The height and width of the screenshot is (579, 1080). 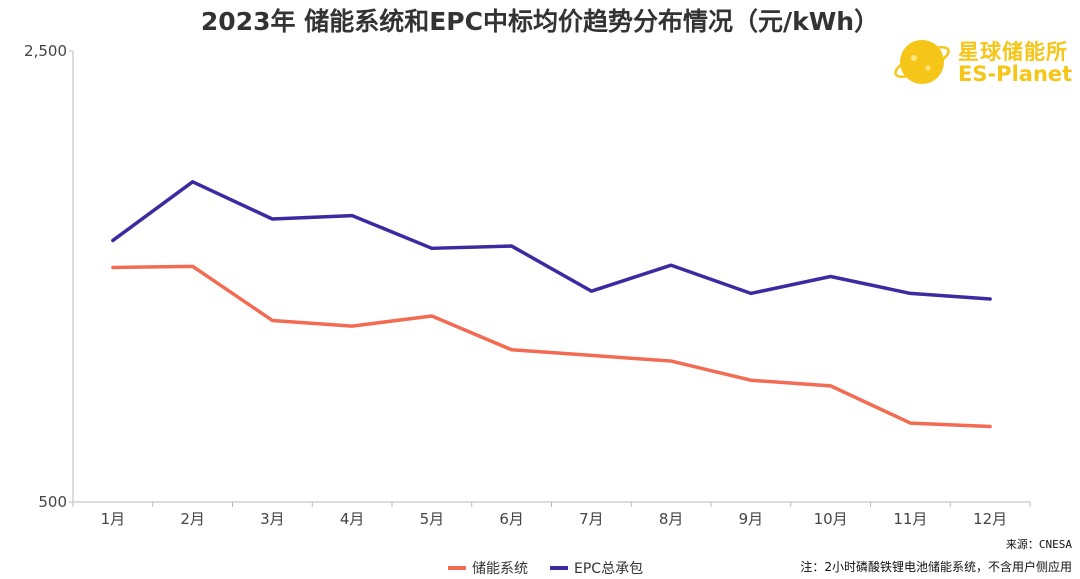 I want to click on es-planet-logo: 星球储能所 ES-Planet, so click(x=982, y=62).